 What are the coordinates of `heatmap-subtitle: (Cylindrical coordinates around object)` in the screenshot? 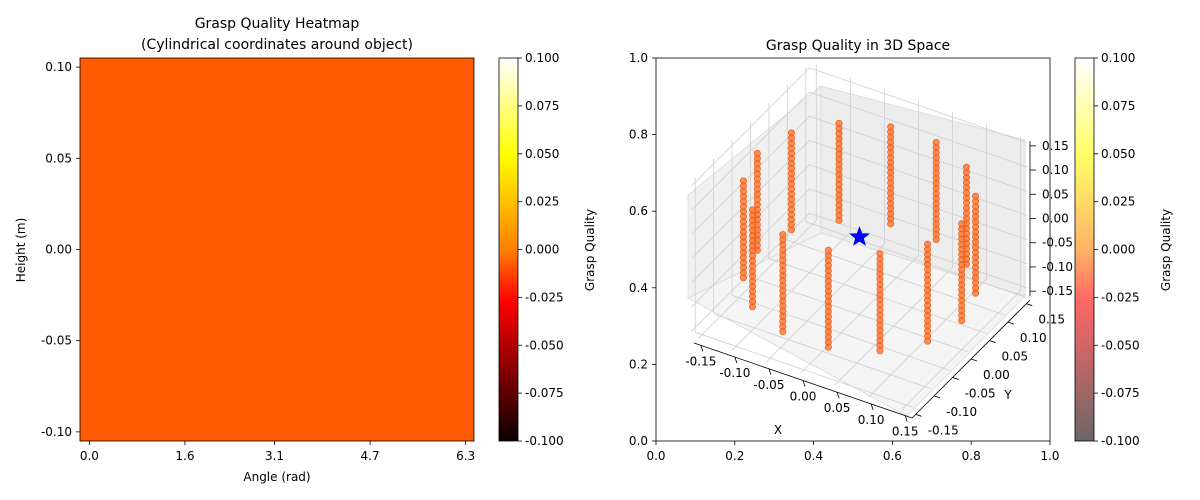 It's located at (277, 45).